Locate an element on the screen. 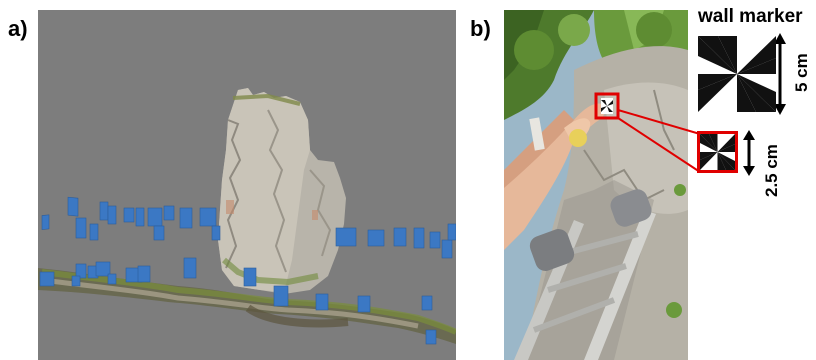 This screenshot has width=816, height=360. panel-b-label: b) is located at coordinates (480, 28).